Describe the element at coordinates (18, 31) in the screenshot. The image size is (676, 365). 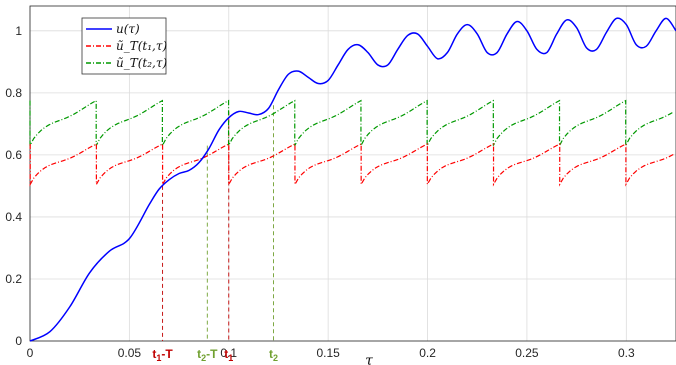
I see `y-tick-label: 1` at that location.